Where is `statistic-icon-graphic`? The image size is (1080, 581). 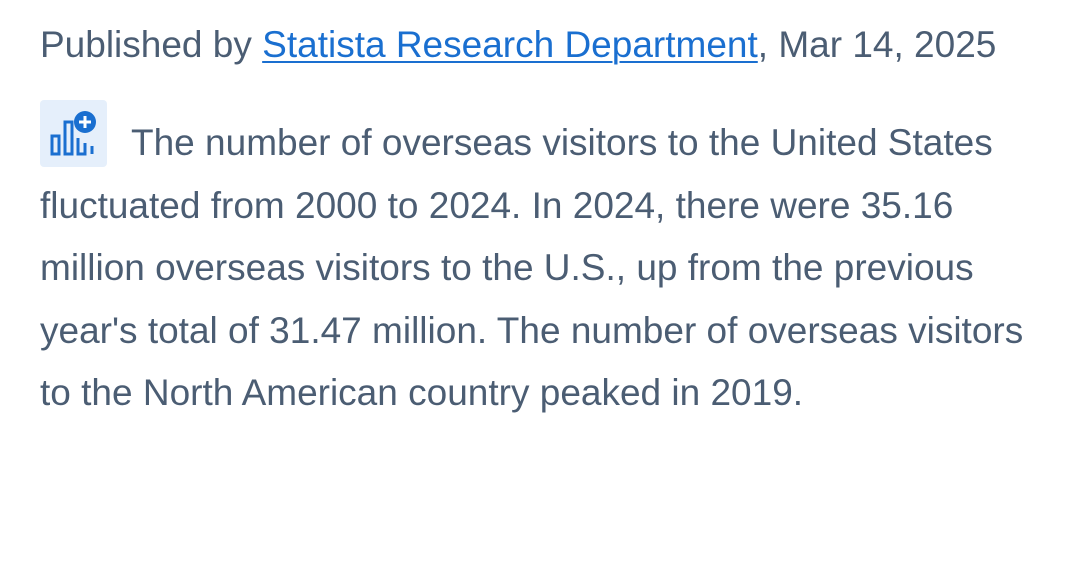 statistic-icon-graphic is located at coordinates (73, 133).